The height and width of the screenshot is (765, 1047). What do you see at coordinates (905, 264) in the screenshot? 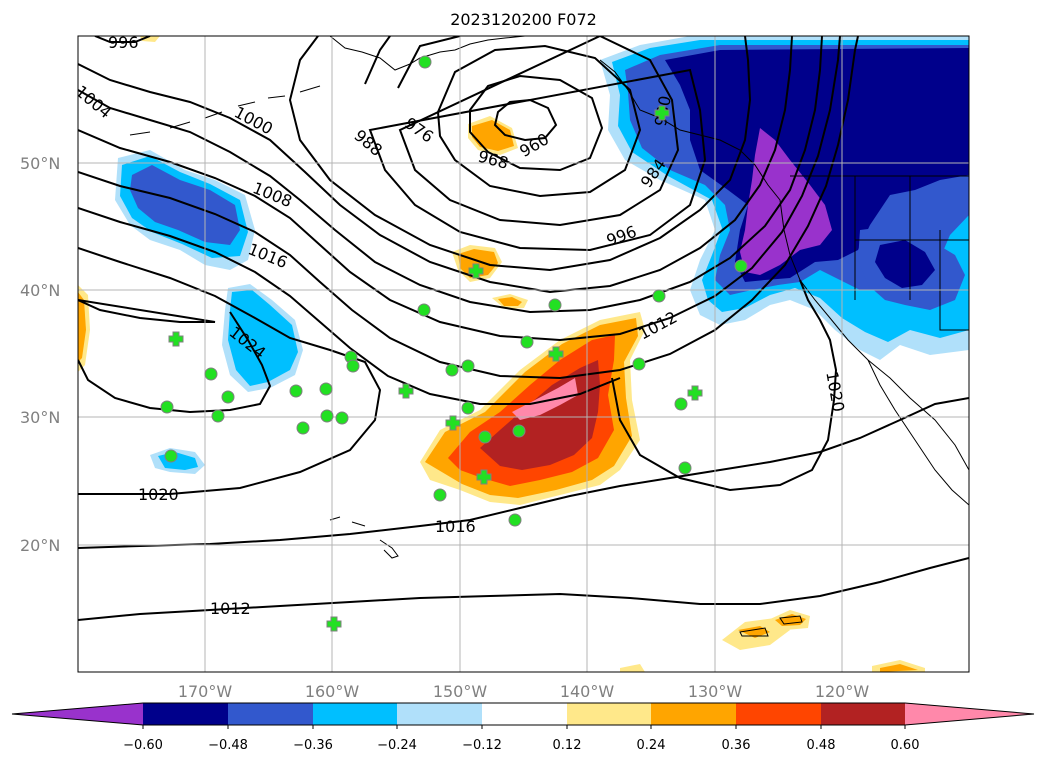
I see `shade-east-inland-navy` at bounding box center [905, 264].